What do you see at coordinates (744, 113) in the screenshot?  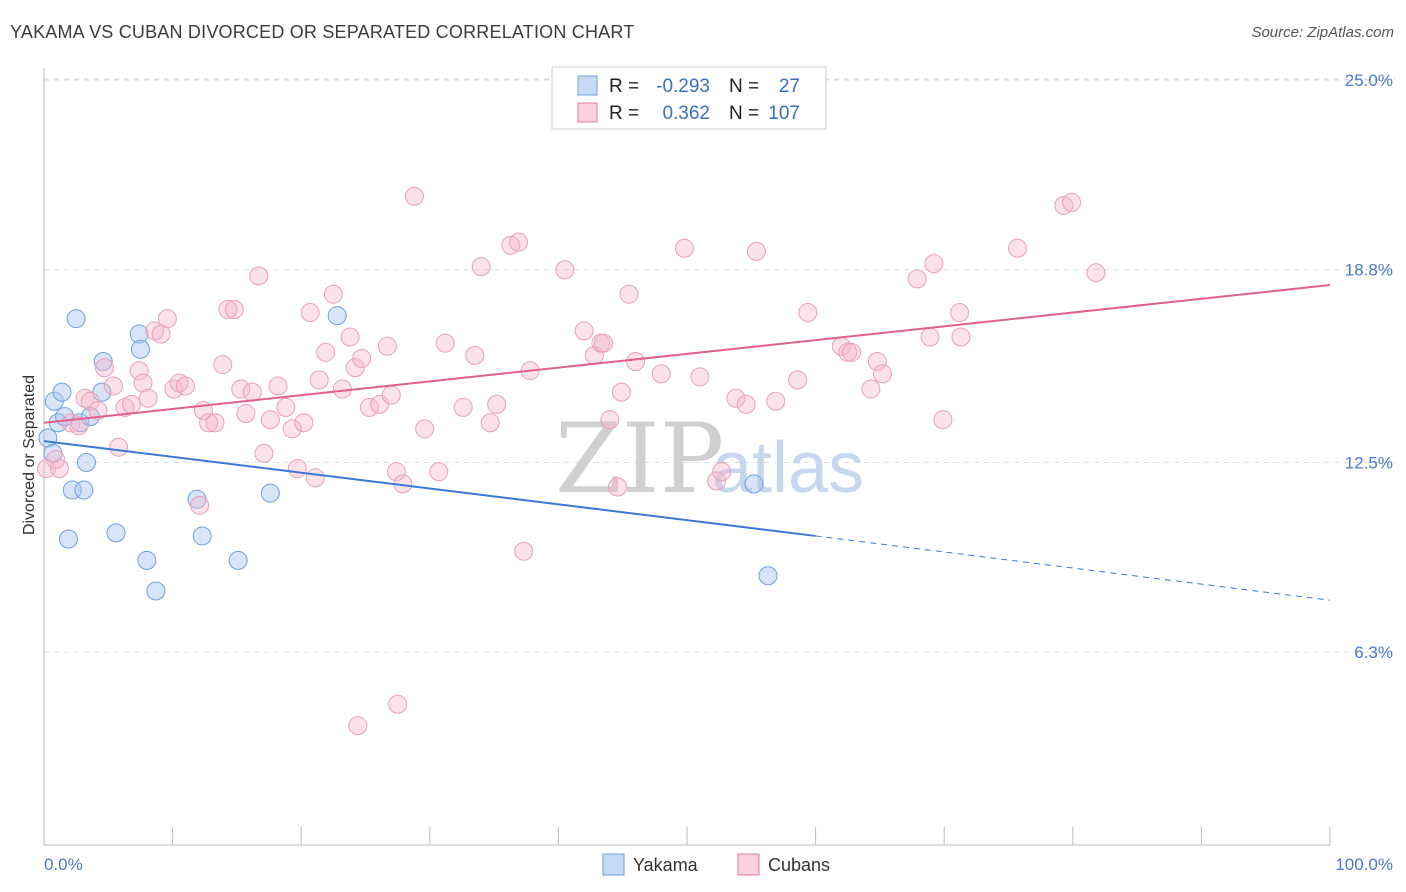 I see `legend-n-label-cubans: N =` at bounding box center [744, 113].